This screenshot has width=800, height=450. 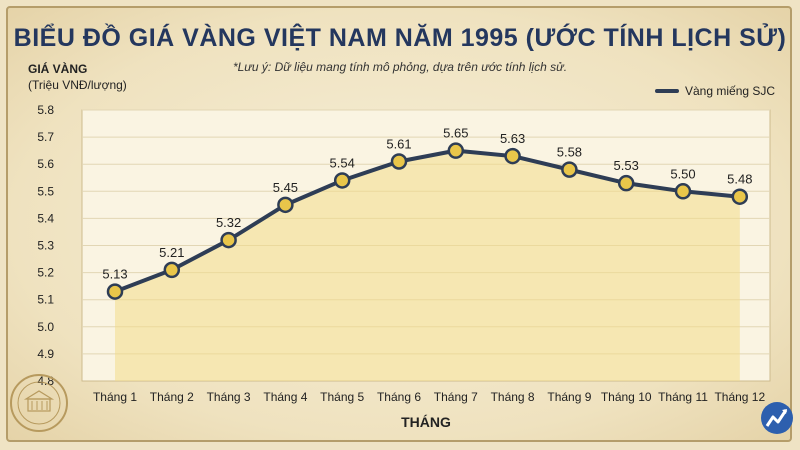 What do you see at coordinates (399, 397) in the screenshot?
I see `x-tick-label: Tháng 6` at bounding box center [399, 397].